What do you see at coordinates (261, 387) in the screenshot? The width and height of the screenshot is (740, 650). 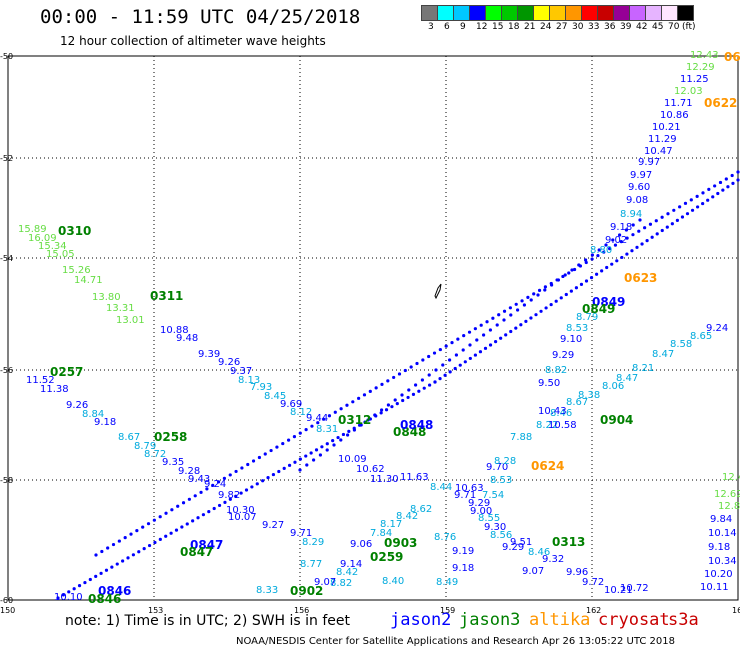 I see `swh-value: 7.93` at bounding box center [261, 387].